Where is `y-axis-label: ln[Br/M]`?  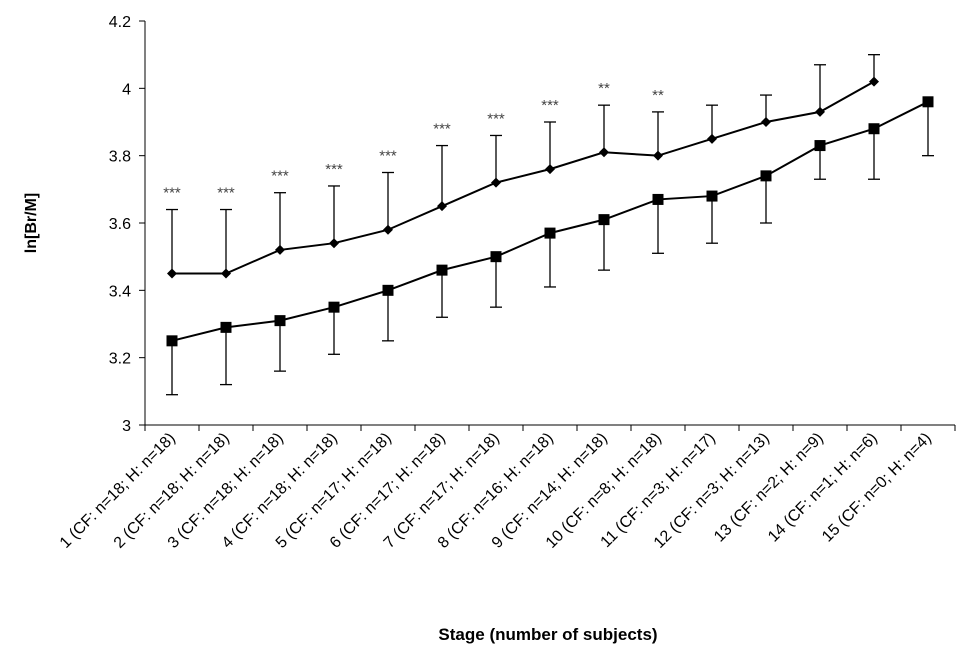
y-axis-label: ln[Br/M] is located at coordinates (31, 223).